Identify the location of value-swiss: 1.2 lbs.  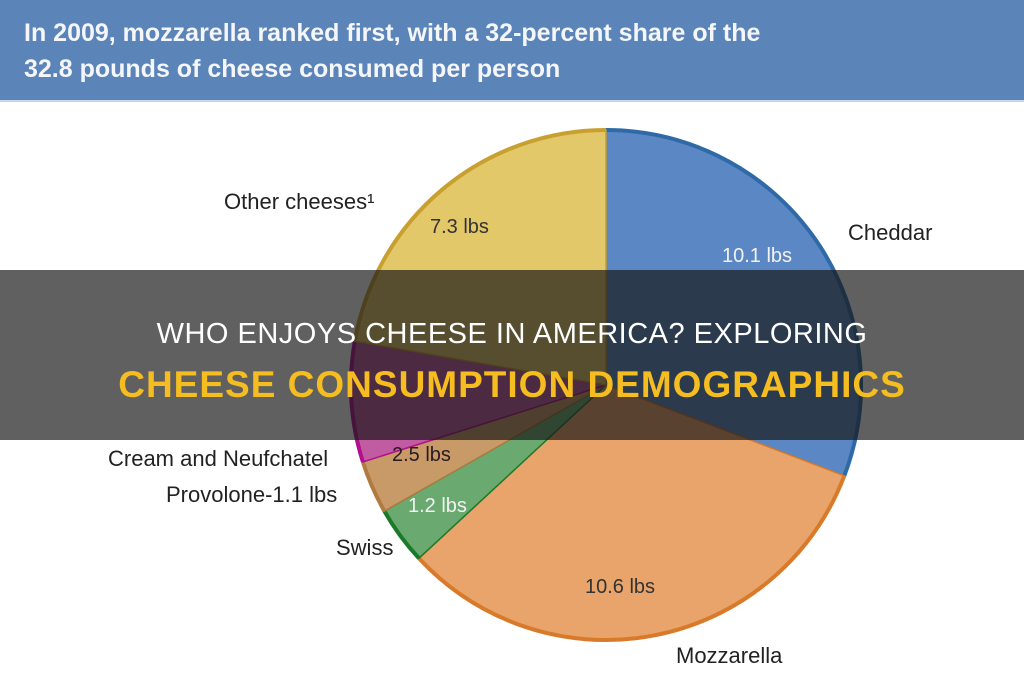
(437, 506).